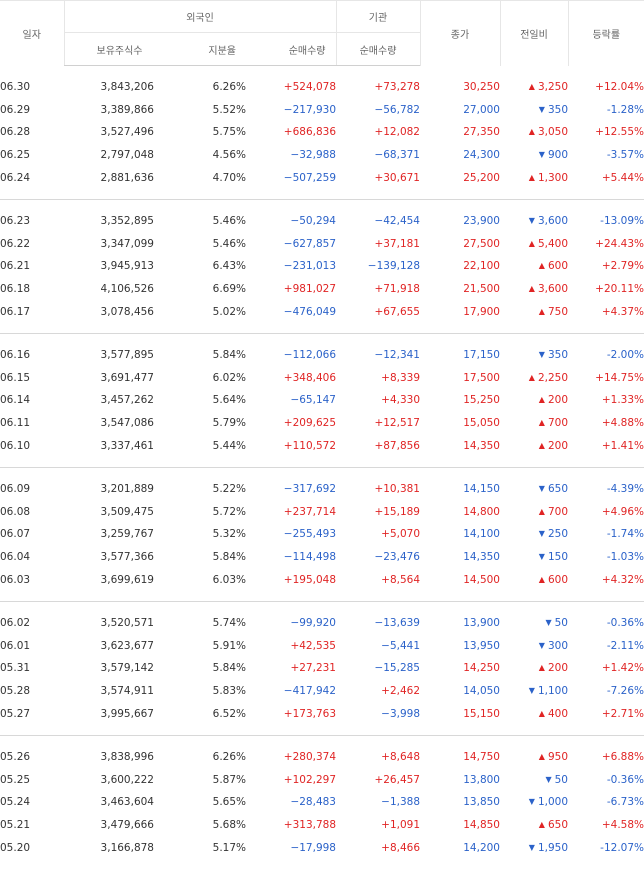  What do you see at coordinates (397, 289) in the screenshot?
I see `row-institution-net: +71,918` at bounding box center [397, 289].